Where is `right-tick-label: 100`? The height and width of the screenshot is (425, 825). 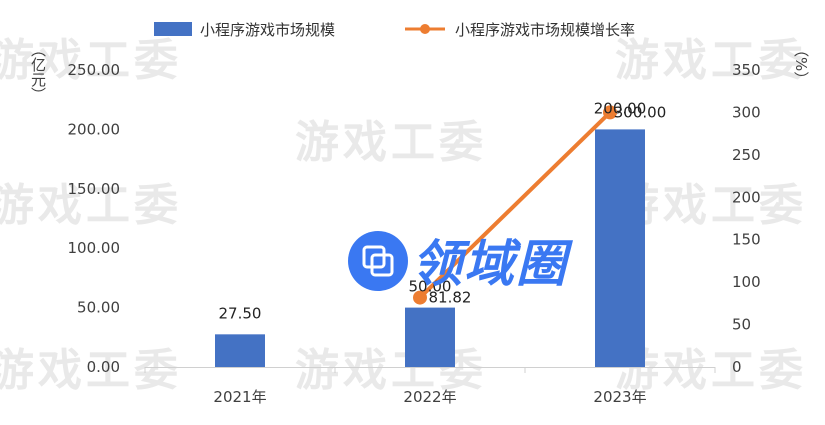
right-tick-label: 100 is located at coordinates (746, 282).